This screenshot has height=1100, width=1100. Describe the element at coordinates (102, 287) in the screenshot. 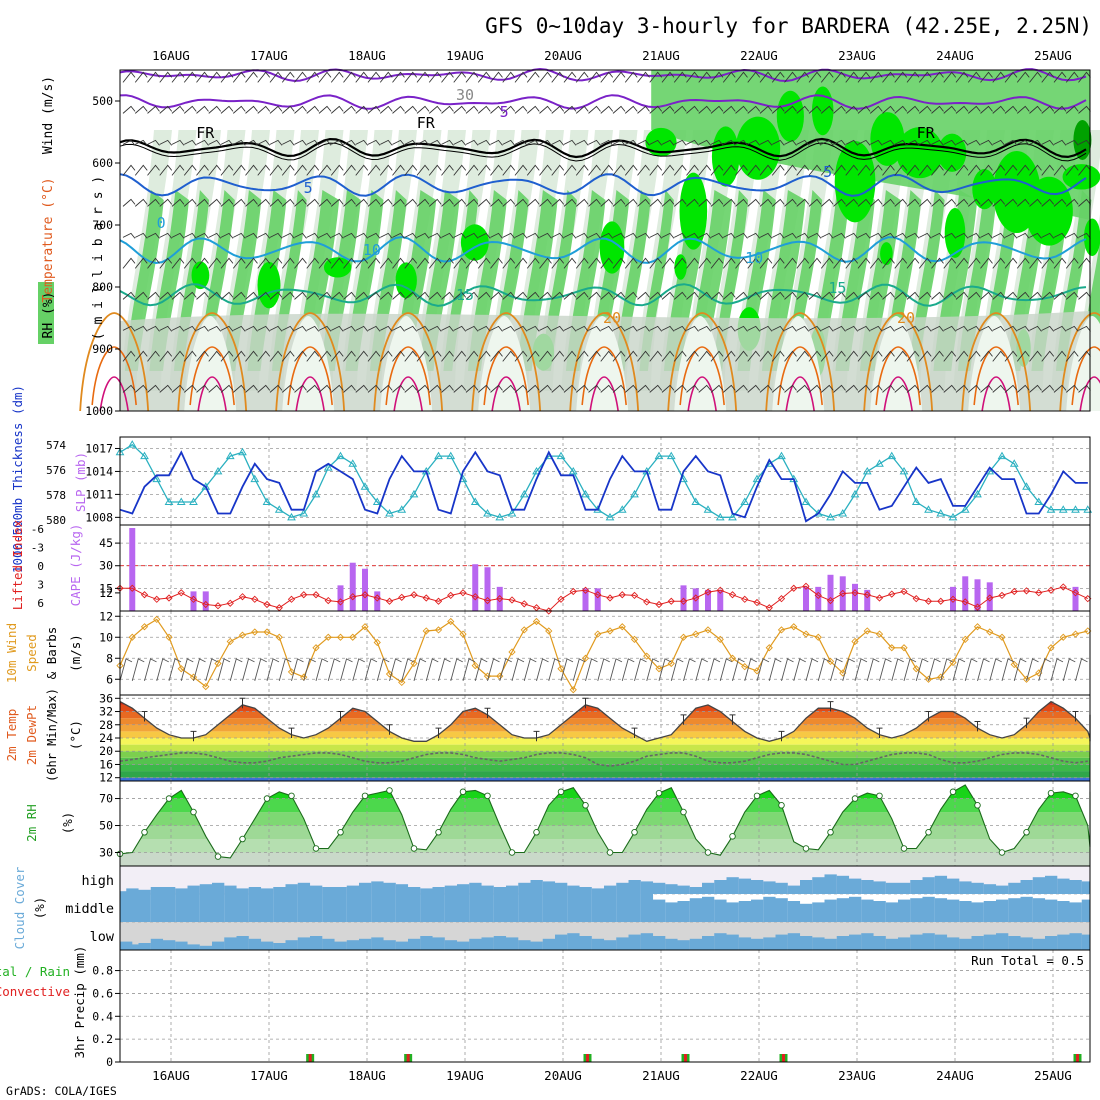

I see `tick-label: 800` at that location.